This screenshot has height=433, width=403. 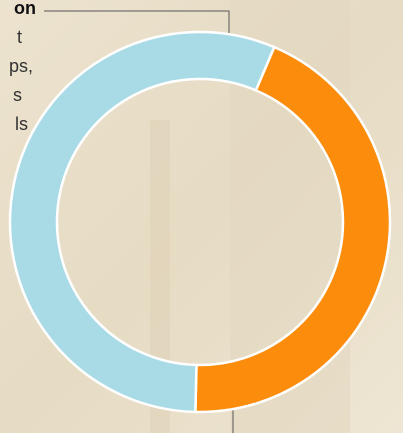 I want to click on annotation-text: s, so click(x=17, y=95).